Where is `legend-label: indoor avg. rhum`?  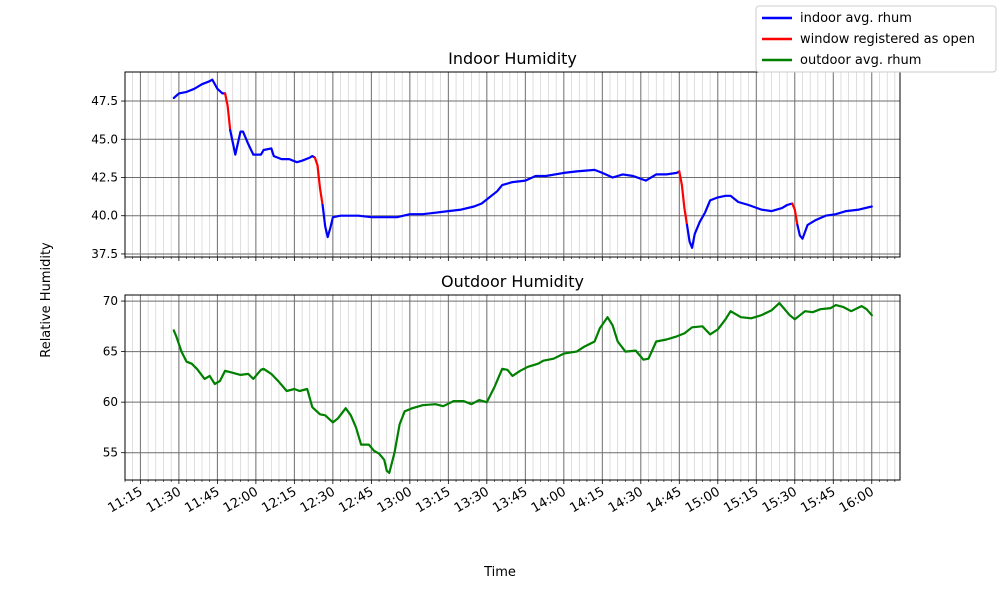
legend-label: indoor avg. rhum is located at coordinates (856, 18).